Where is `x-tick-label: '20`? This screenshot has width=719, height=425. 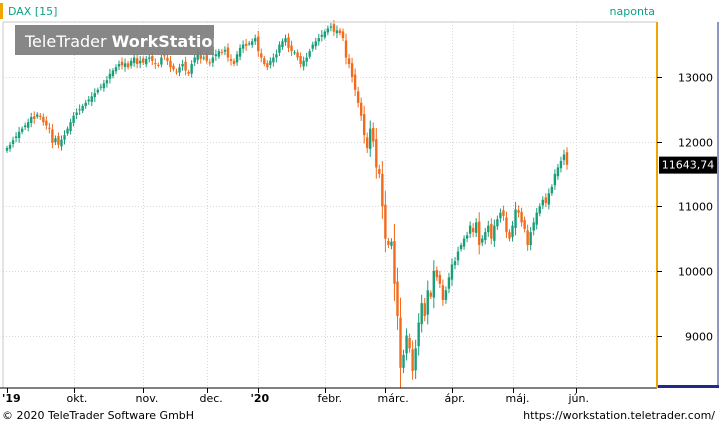
x-tick-label: '20 is located at coordinates (260, 398).